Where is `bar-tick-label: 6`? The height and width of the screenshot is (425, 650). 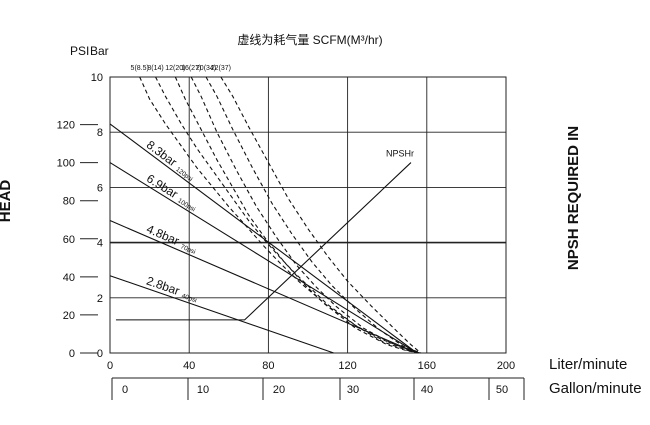 bar-tick-label: 6 is located at coordinates (100, 188).